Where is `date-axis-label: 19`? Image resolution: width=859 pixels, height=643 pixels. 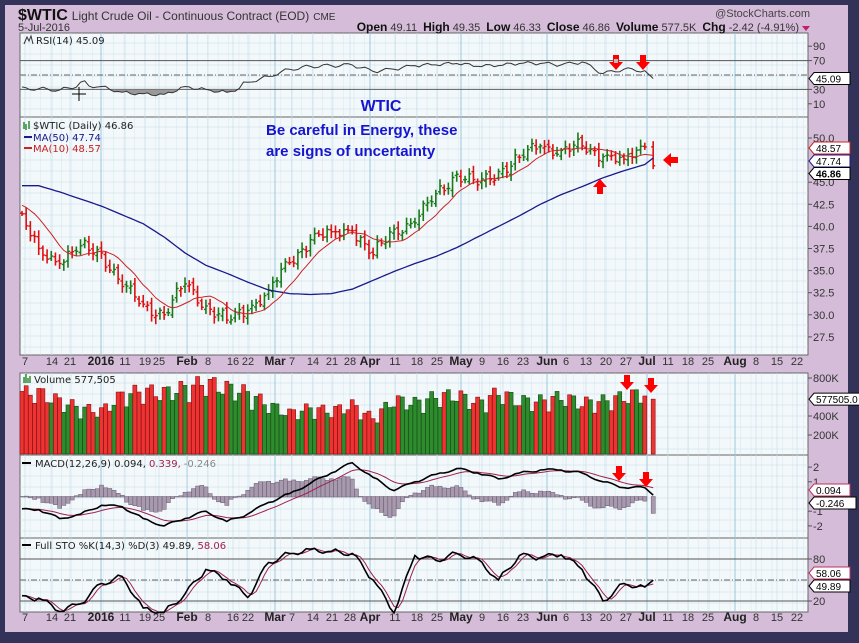
date-axis-label: 19 is located at coordinates (145, 618).